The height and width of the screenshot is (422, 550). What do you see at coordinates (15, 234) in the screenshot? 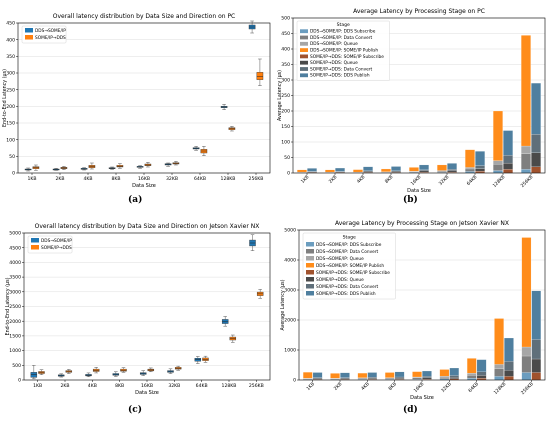
I see `y-tick-label: 5000` at bounding box center [15, 234].